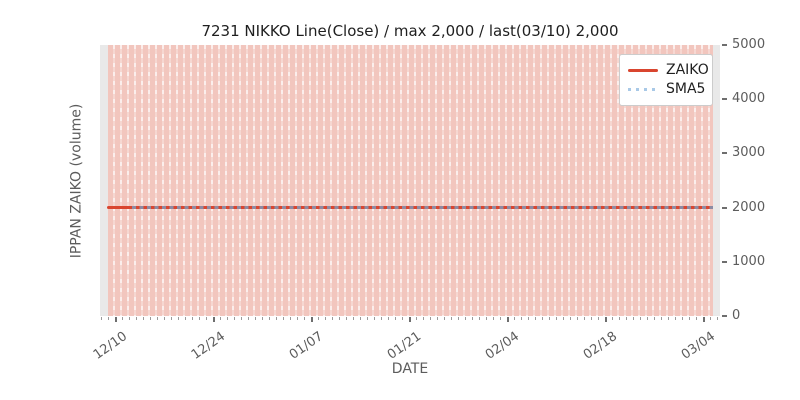  I want to click on x-tick-label: 02/18, so click(600, 346).